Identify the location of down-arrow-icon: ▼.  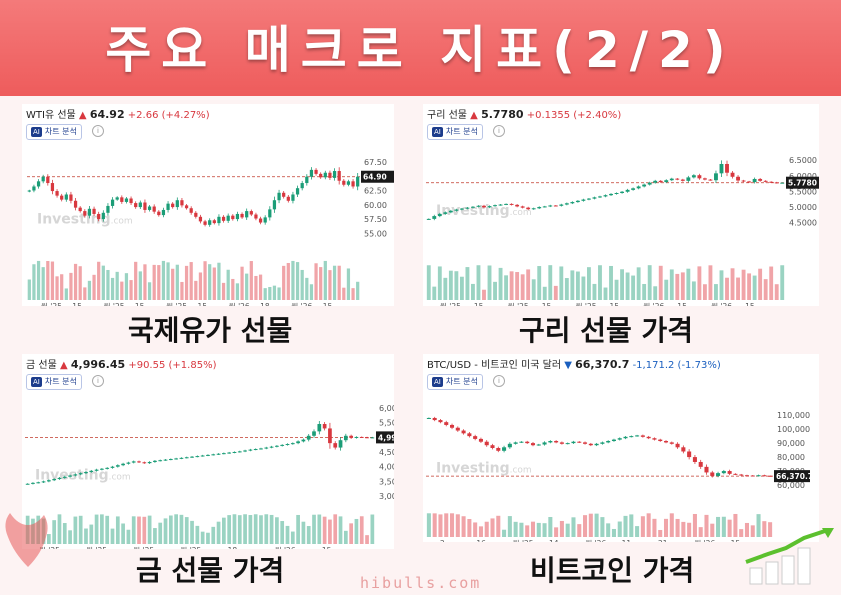
(568, 365).